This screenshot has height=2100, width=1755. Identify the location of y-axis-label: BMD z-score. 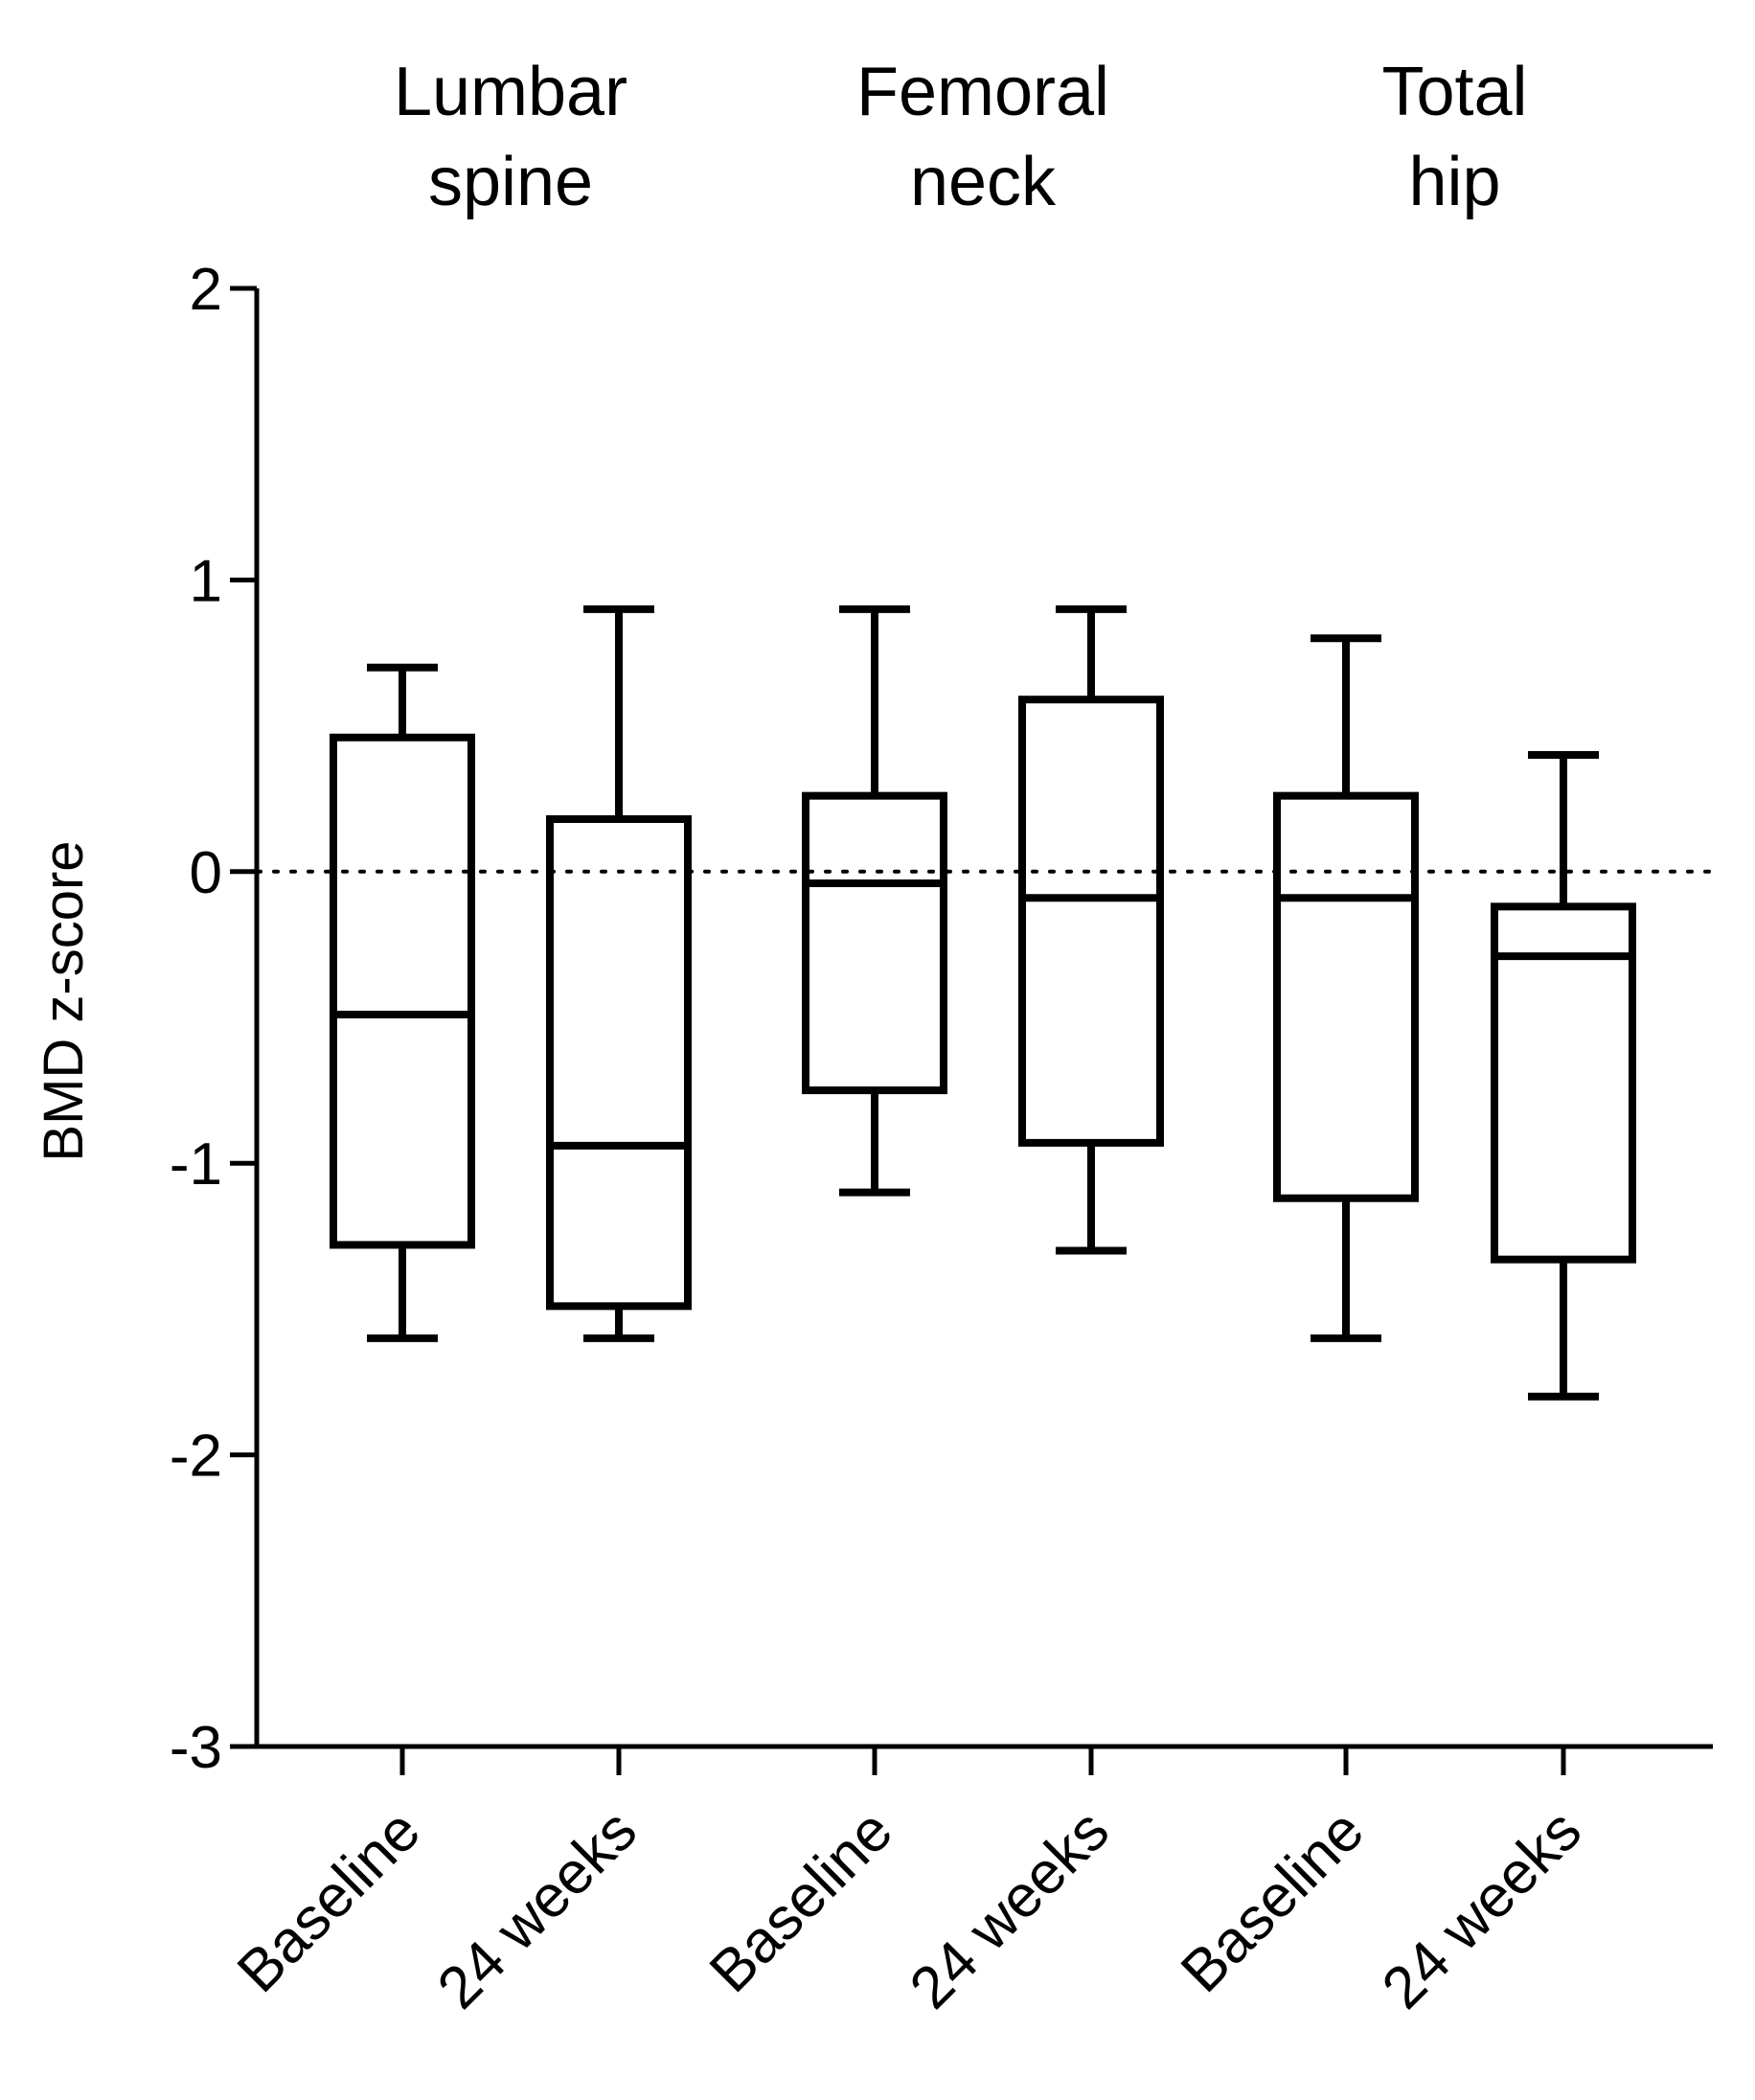
(64, 1000).